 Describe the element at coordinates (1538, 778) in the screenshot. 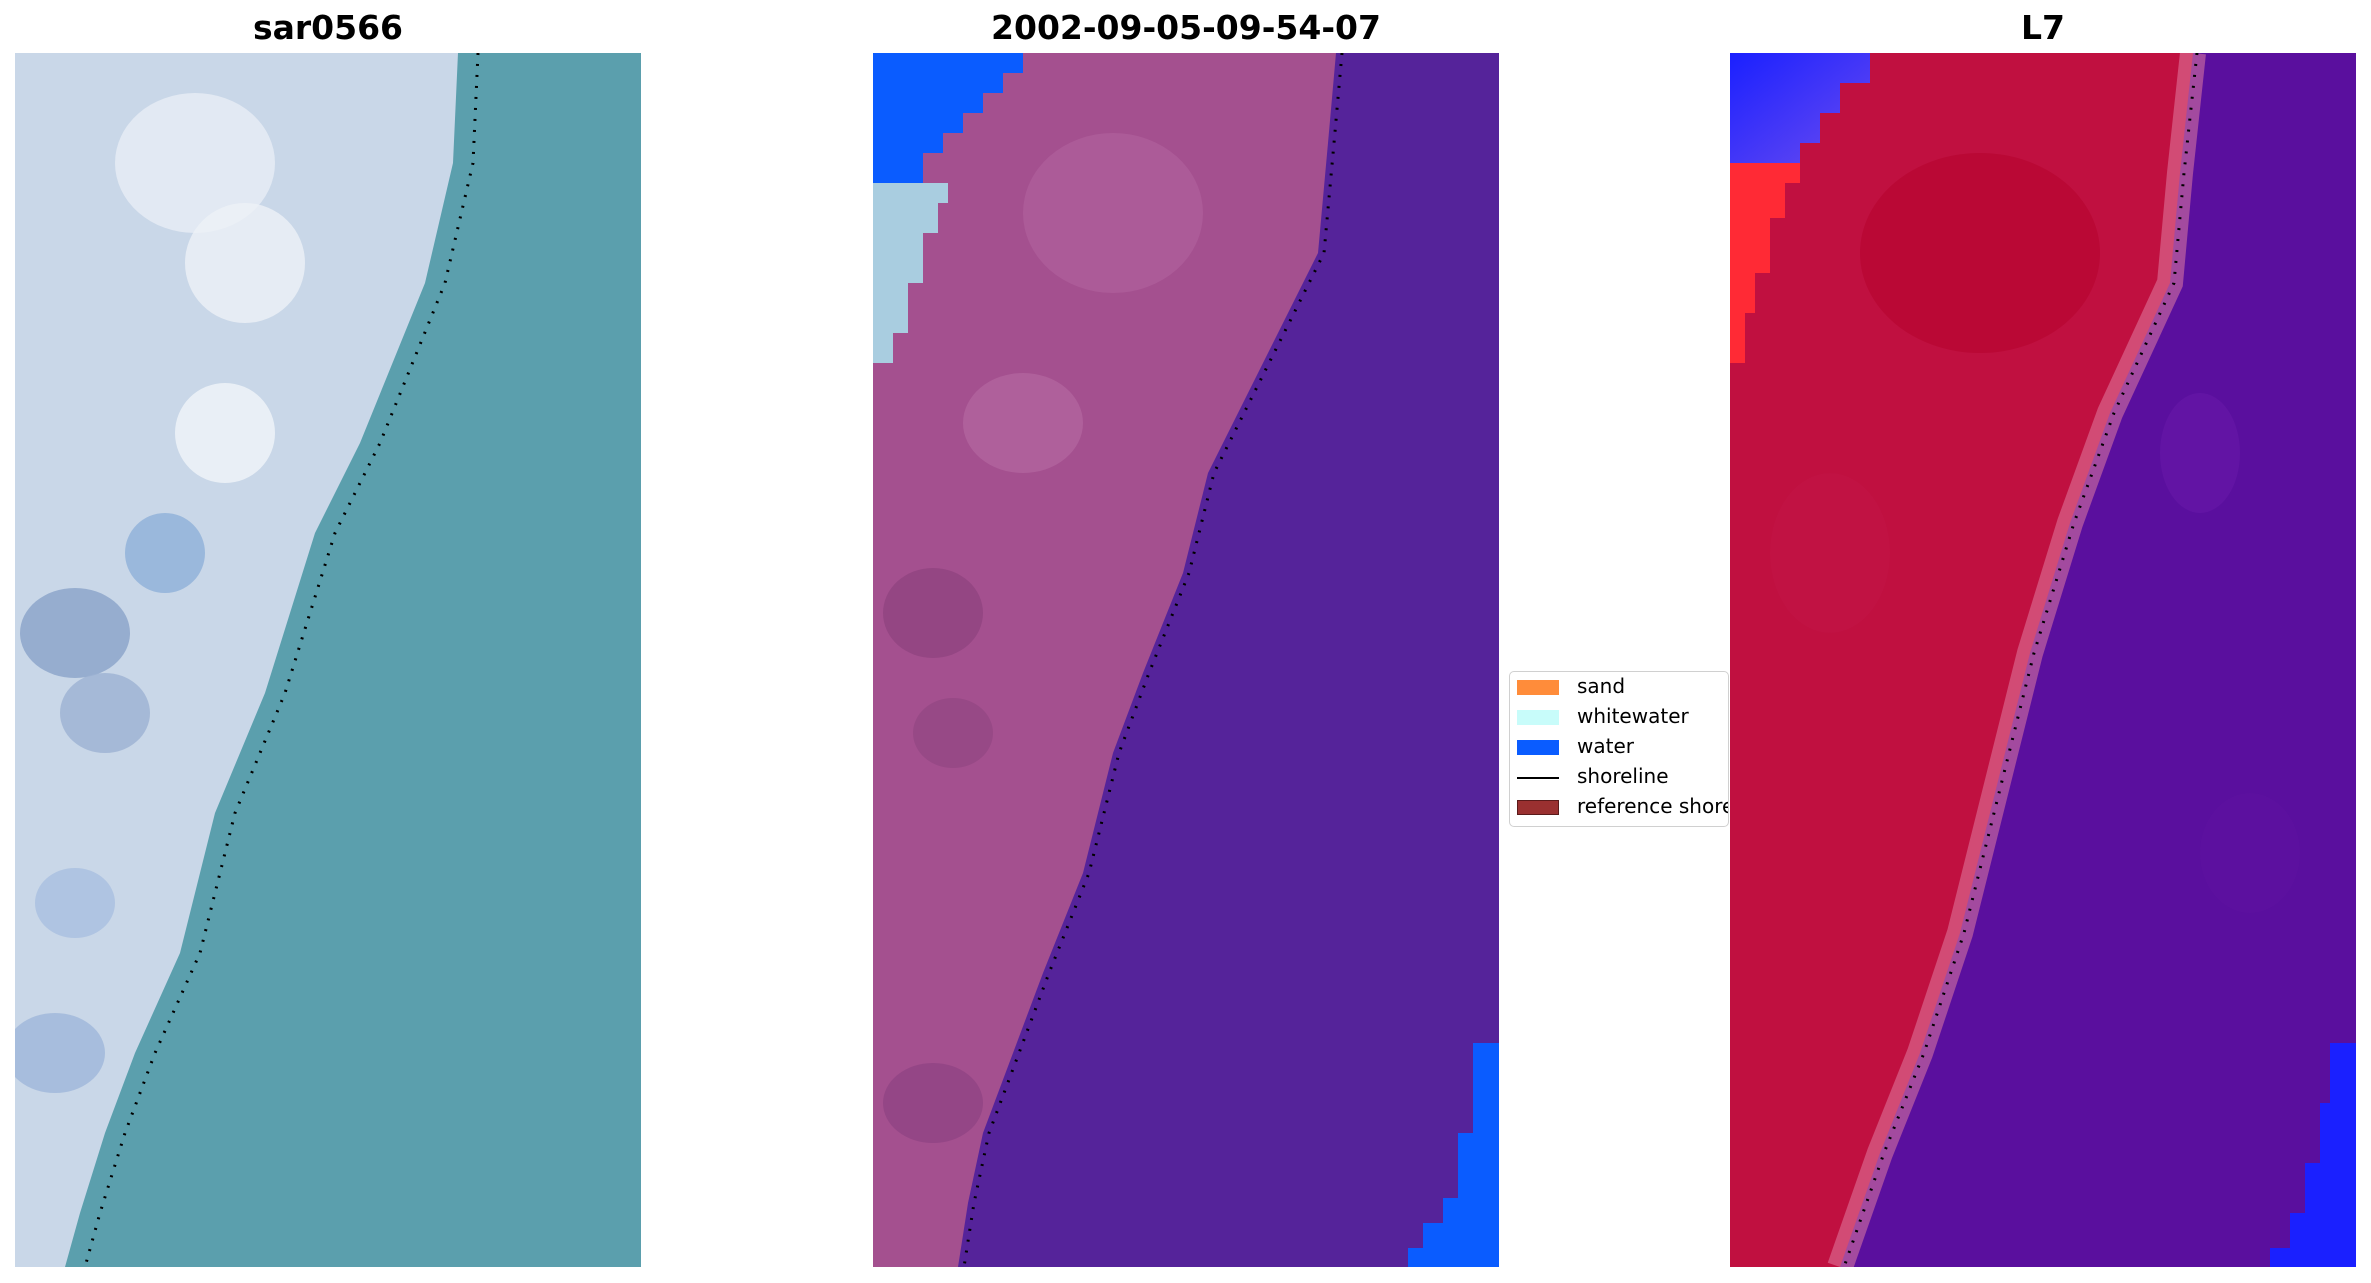

I see `legend-line-shoreline` at that location.